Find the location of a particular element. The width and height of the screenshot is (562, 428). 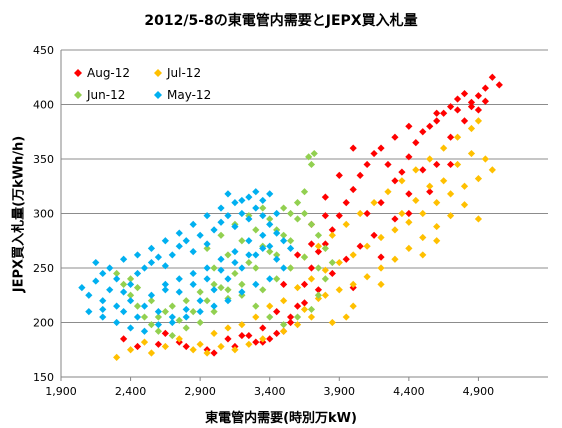

x-tick-label: 1,900 is located at coordinates (61, 391).